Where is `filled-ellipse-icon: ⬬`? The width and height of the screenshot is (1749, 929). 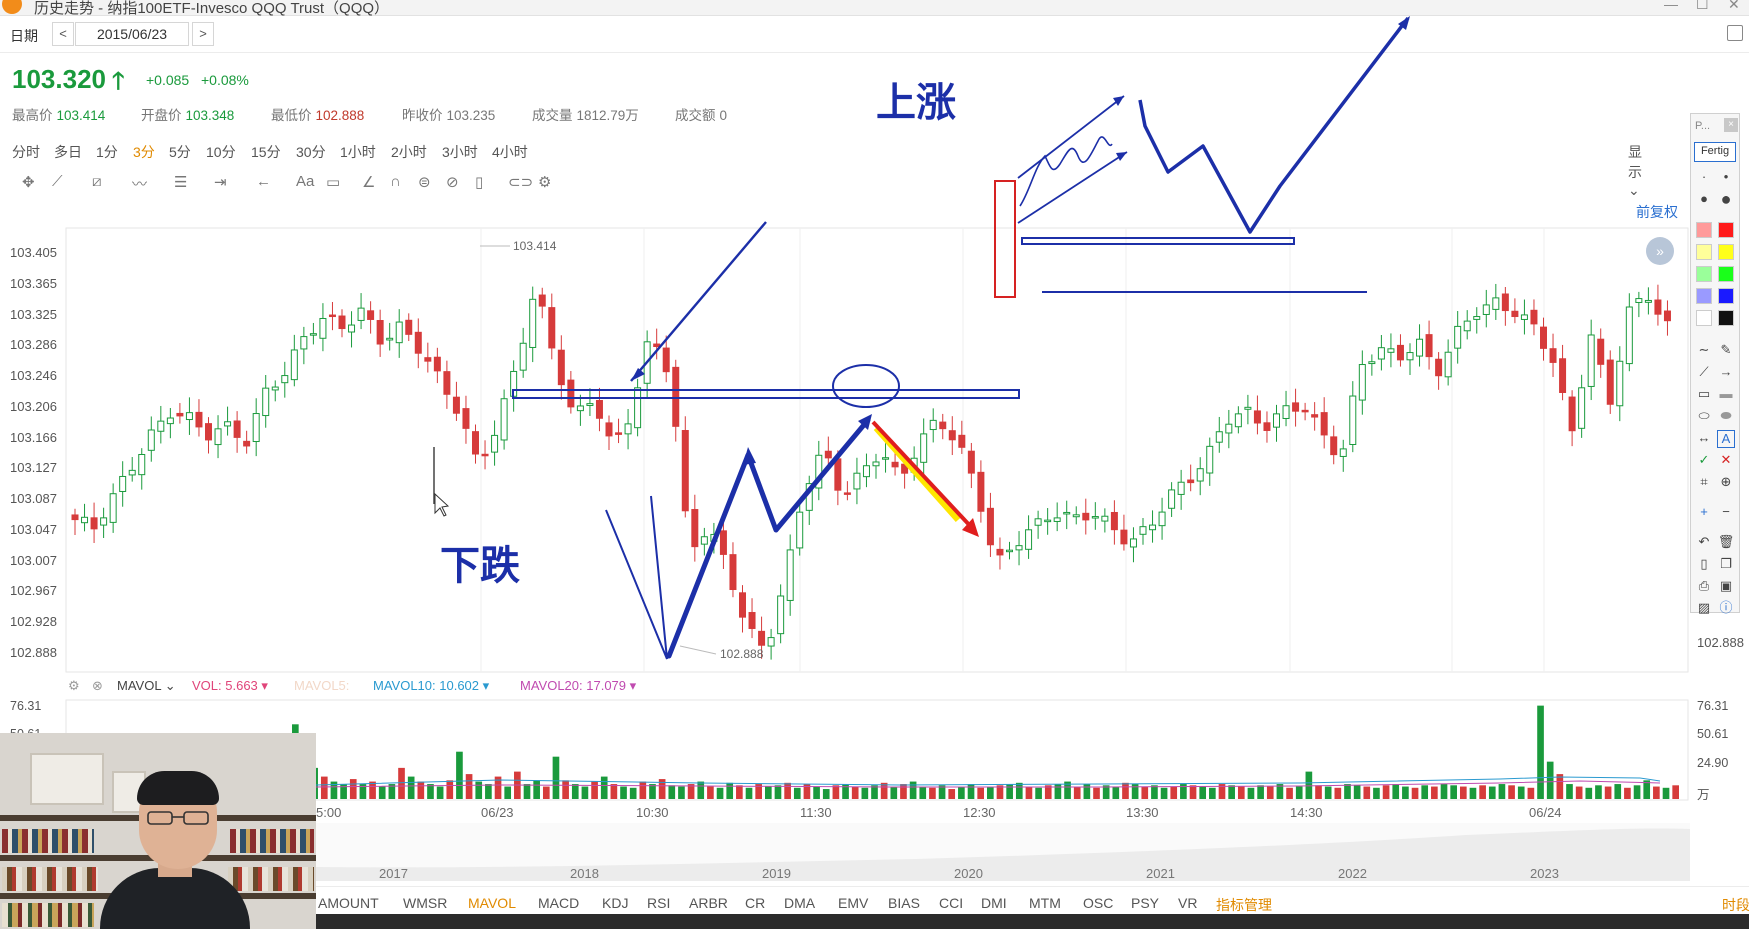 filled-ellipse-icon: ⬬ is located at coordinates (1726, 415).